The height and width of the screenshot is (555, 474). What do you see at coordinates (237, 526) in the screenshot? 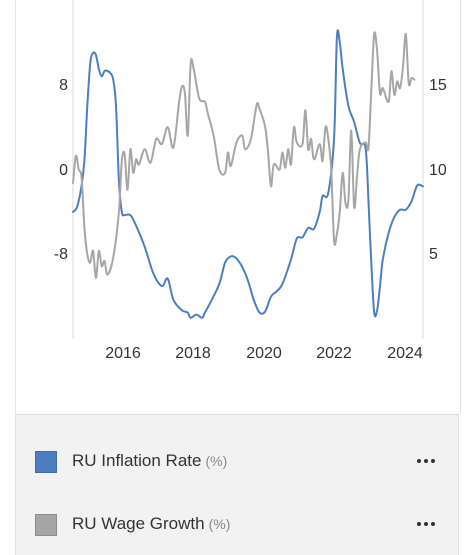
I see `legend-item-wage: RU Wage Growth (%)` at bounding box center [237, 526].